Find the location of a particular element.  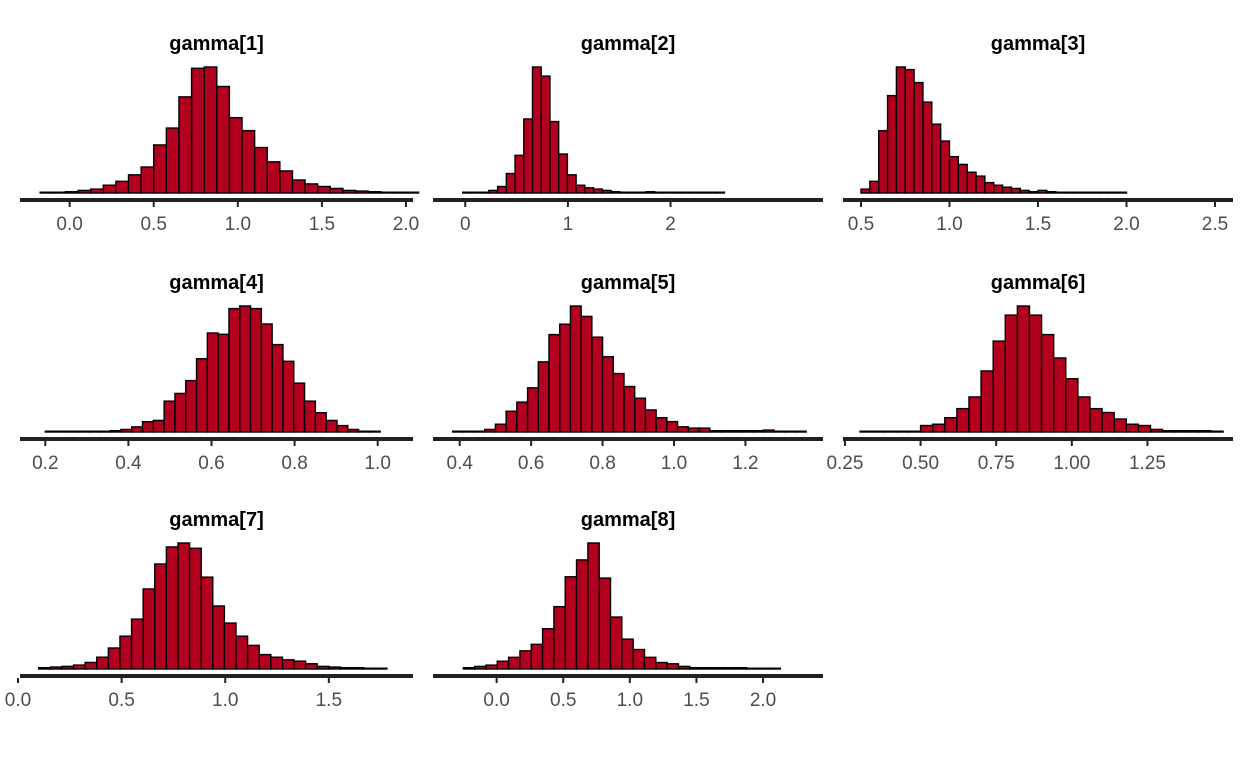

x-tick-label: 0.0 is located at coordinates (69, 224).